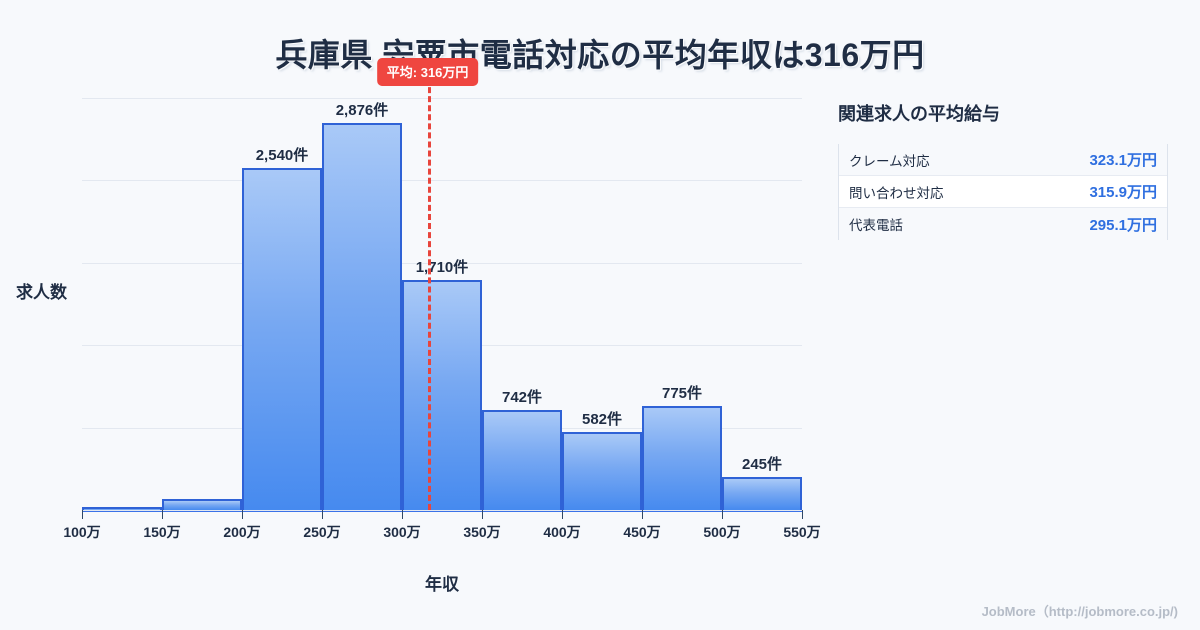 Image resolution: width=1200 pixels, height=630 pixels. Describe the element at coordinates (876, 225) in the screenshot. I see `table-row-label: 代表電話` at that location.